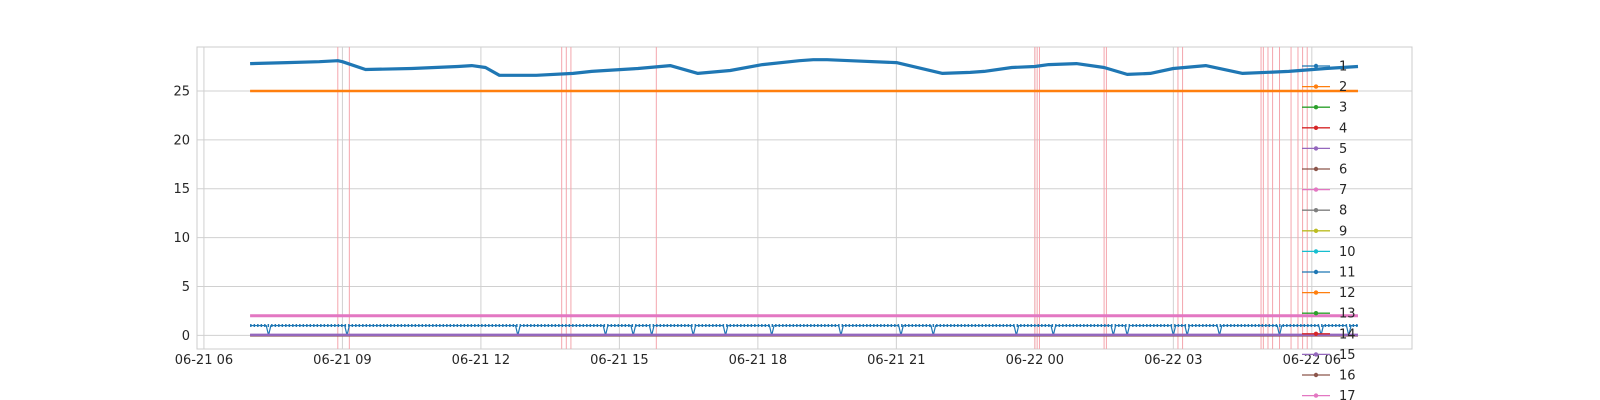  Describe the element at coordinates (1347, 394) in the screenshot. I see `legend-label: 17` at that location.